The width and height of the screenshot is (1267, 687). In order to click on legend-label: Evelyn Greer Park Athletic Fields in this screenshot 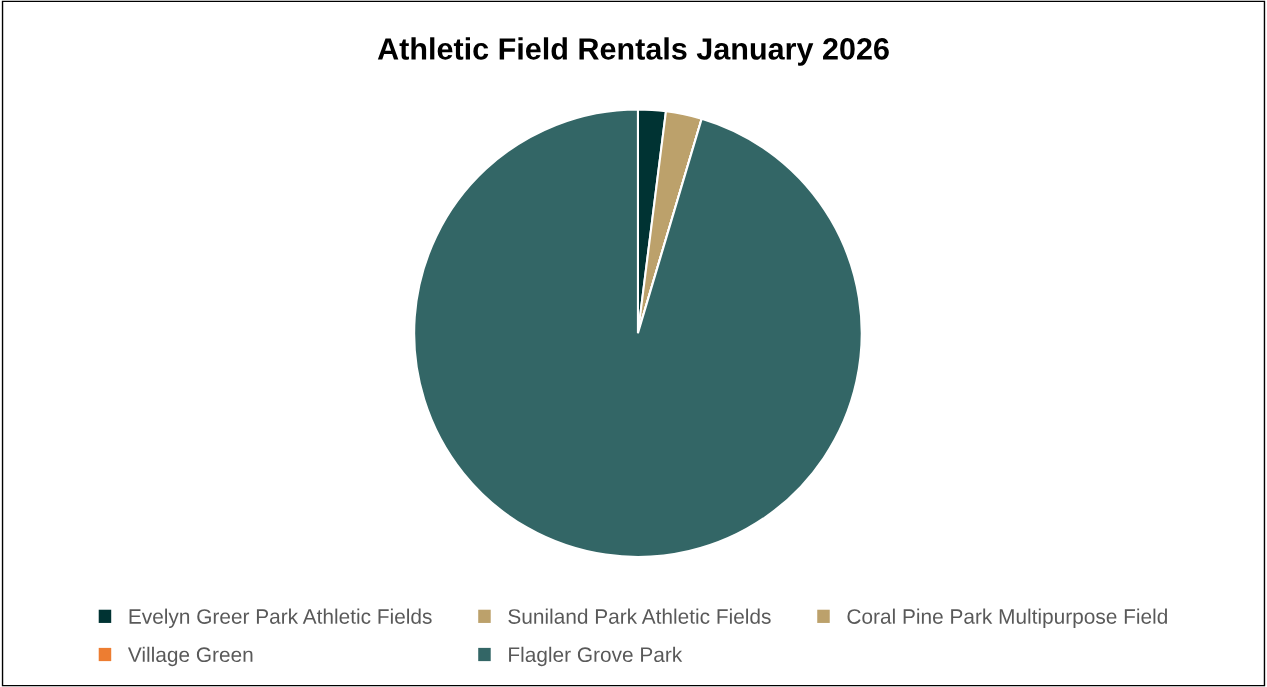, I will do `click(280, 618)`.